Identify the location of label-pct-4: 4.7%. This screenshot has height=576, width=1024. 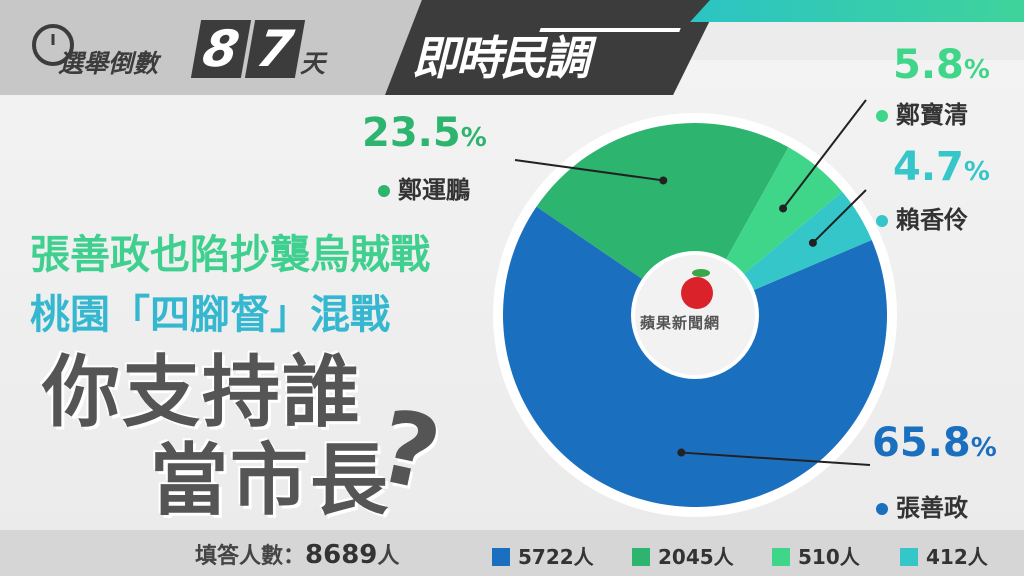
(941, 167).